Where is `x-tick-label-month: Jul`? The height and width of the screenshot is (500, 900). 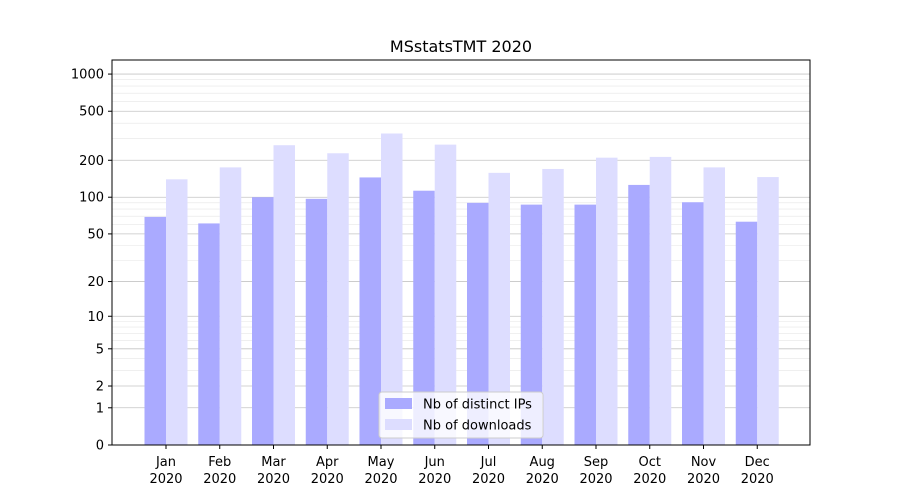 x-tick-label-month: Jul is located at coordinates (488, 462).